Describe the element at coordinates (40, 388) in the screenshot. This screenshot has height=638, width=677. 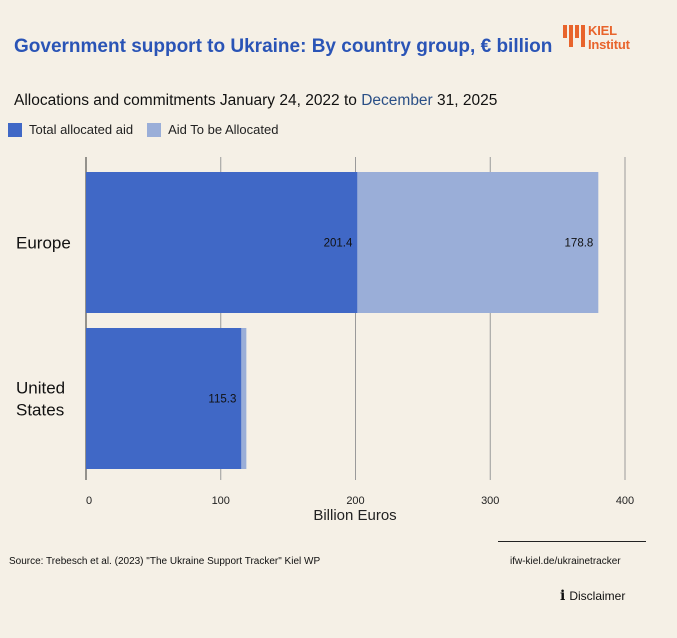
I see `category-label: United` at that location.